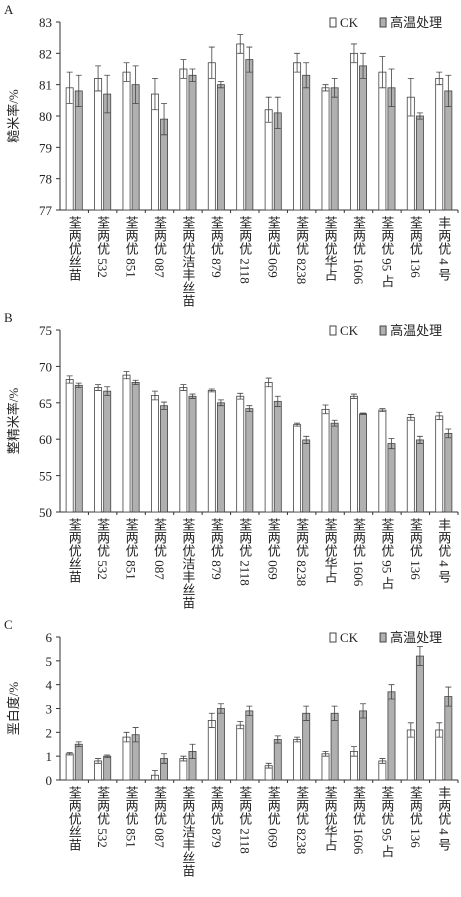  I want to click on x-tick-label: 荃两优 069, so click(273, 247).